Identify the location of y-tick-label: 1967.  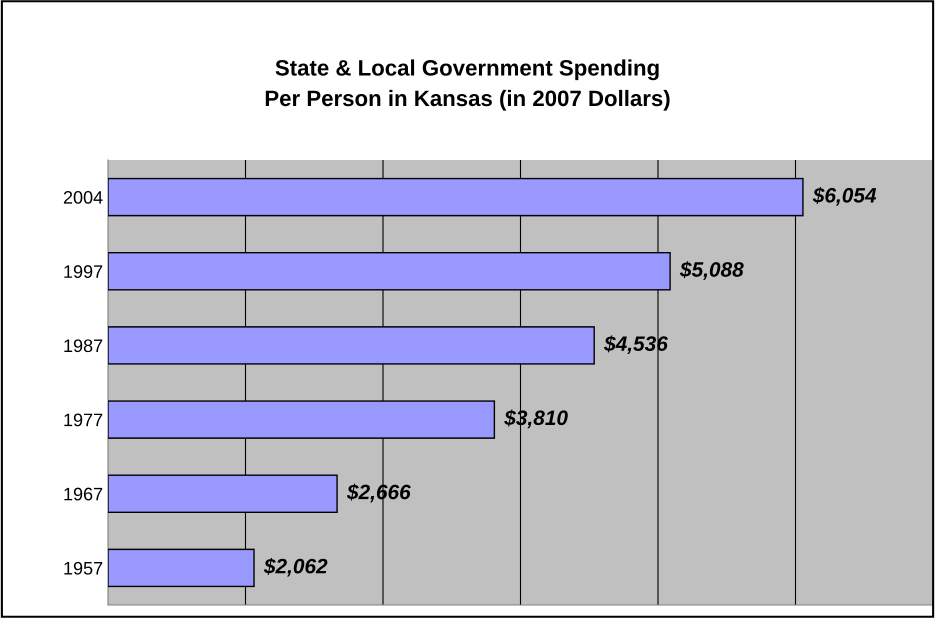
(83, 494).